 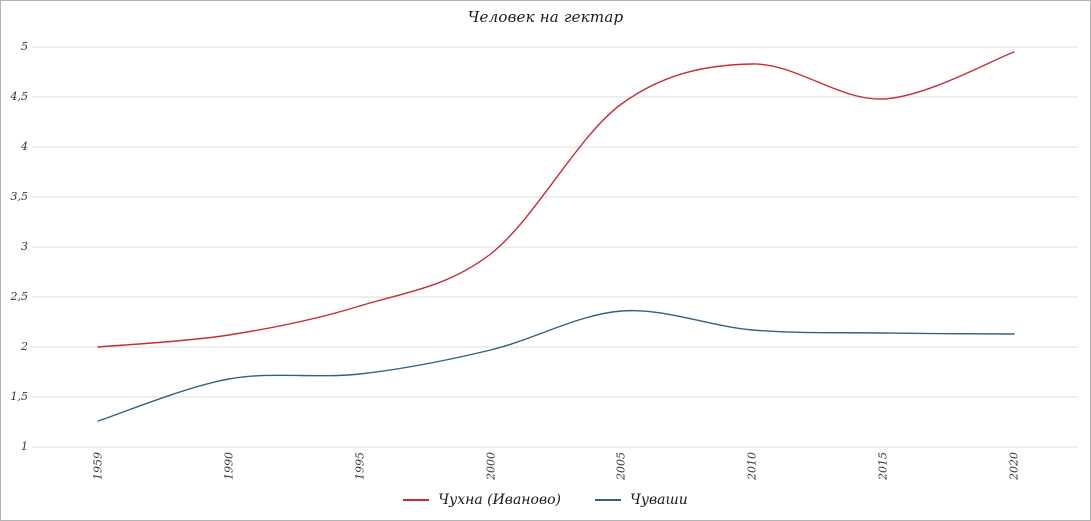 What do you see at coordinates (24, 146) in the screenshot?
I see `y-tick-label: 4` at bounding box center [24, 146].